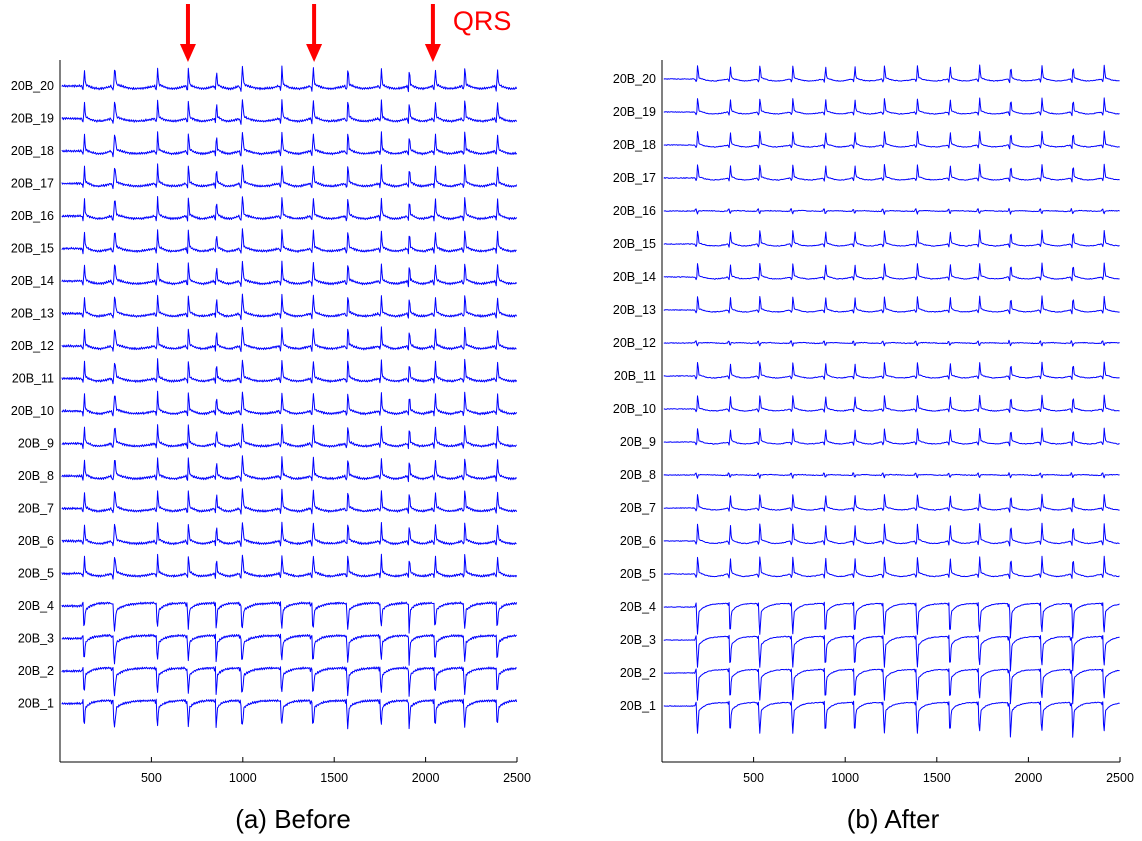 Image resolution: width=1142 pixels, height=841 pixels. What do you see at coordinates (482, 21) in the screenshot?
I see `qrs-annotation-label: QRS` at bounding box center [482, 21].